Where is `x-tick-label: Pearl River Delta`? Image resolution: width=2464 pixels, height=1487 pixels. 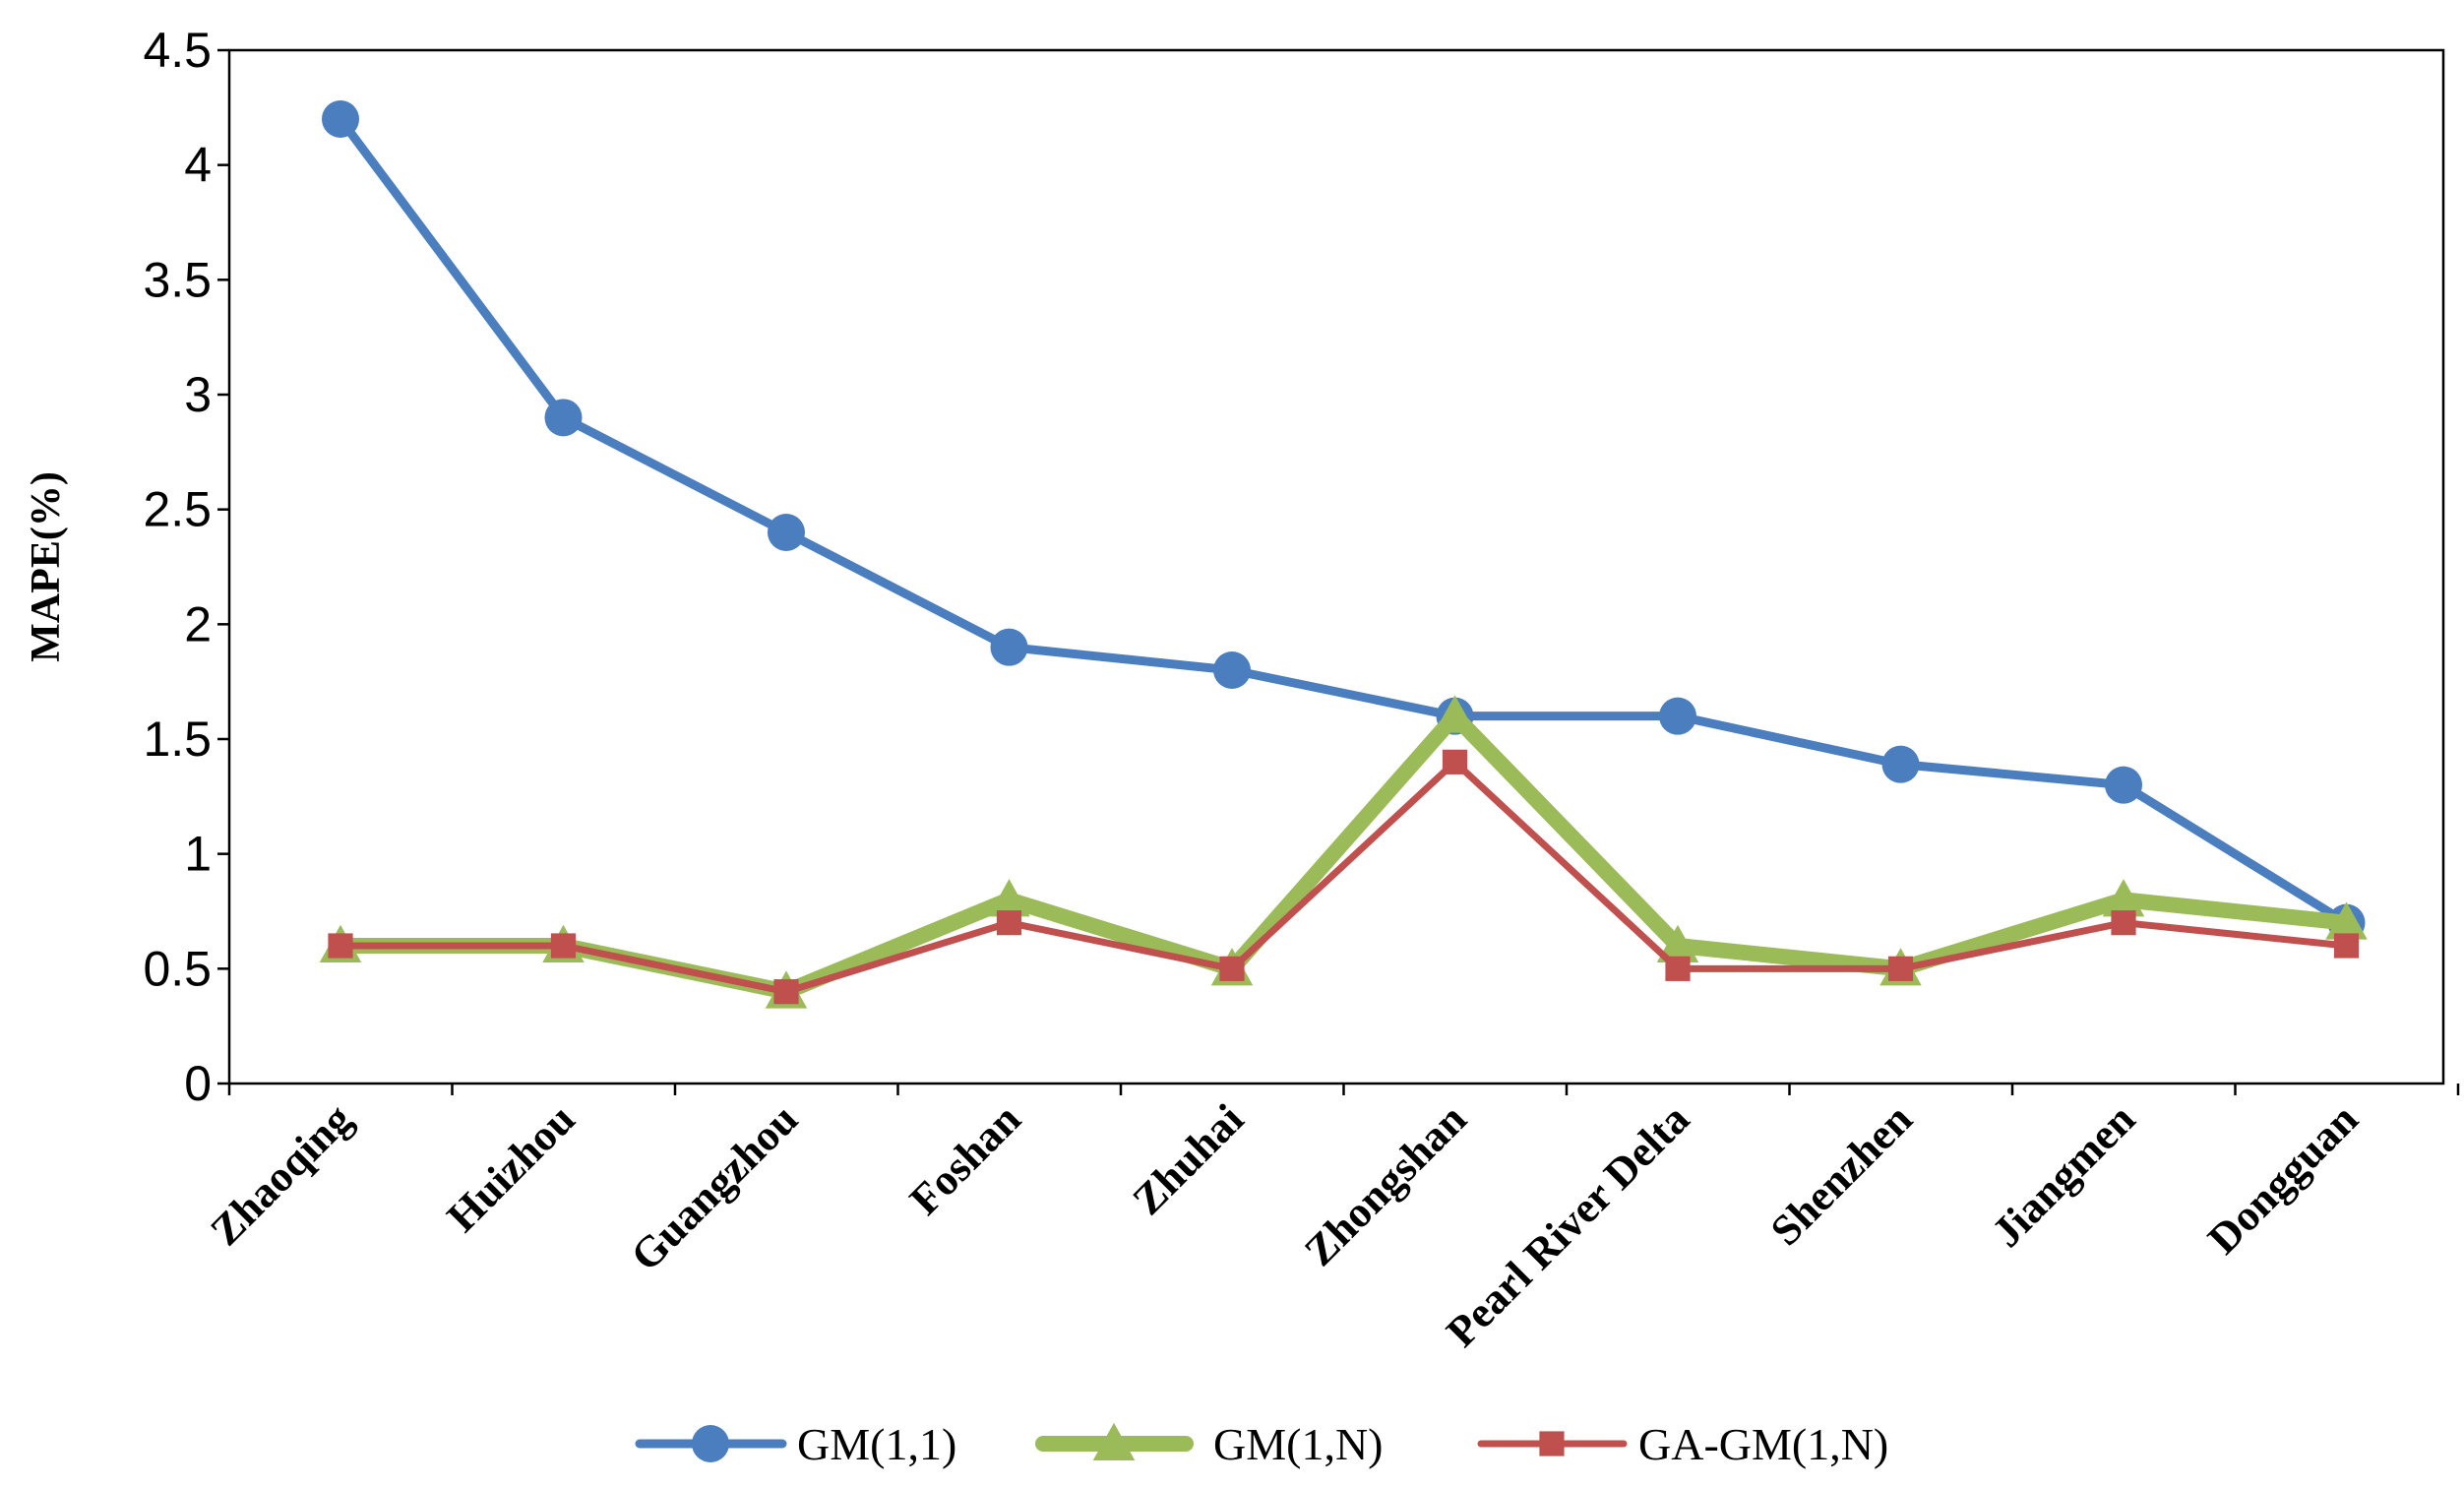
x-tick-label: Pearl River Delta is located at coordinates (1567, 1225).